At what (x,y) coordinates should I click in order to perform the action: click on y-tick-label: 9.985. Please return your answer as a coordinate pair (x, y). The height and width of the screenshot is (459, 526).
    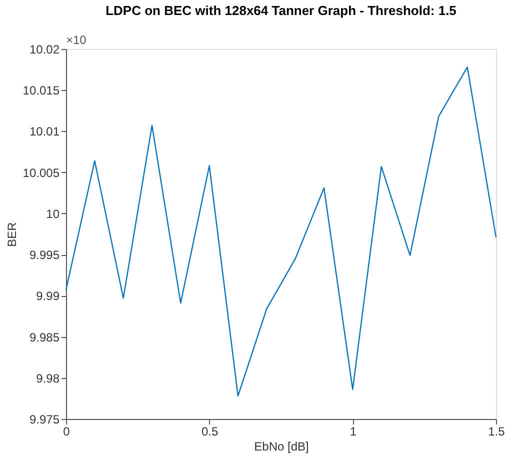
    Looking at the image, I should click on (44, 337).